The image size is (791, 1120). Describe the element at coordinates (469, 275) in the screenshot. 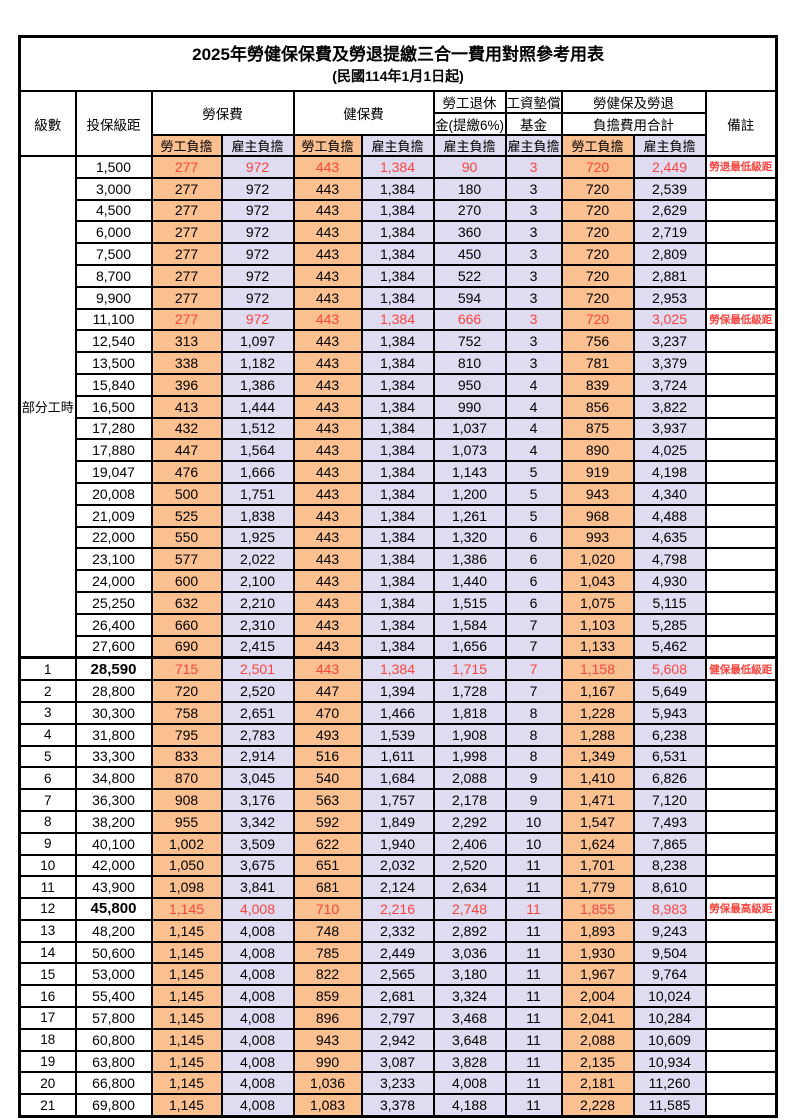

I see `pension-employer-cell: 522` at that location.